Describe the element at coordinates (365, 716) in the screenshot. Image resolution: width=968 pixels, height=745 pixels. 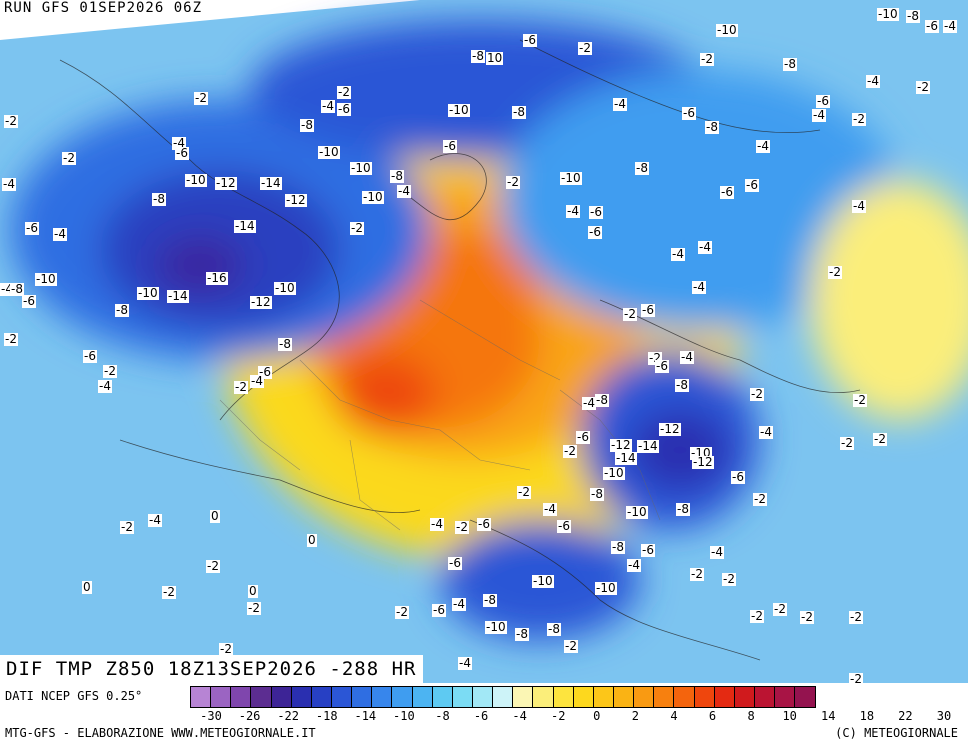
I see `legend-tick-label: -14` at that location.